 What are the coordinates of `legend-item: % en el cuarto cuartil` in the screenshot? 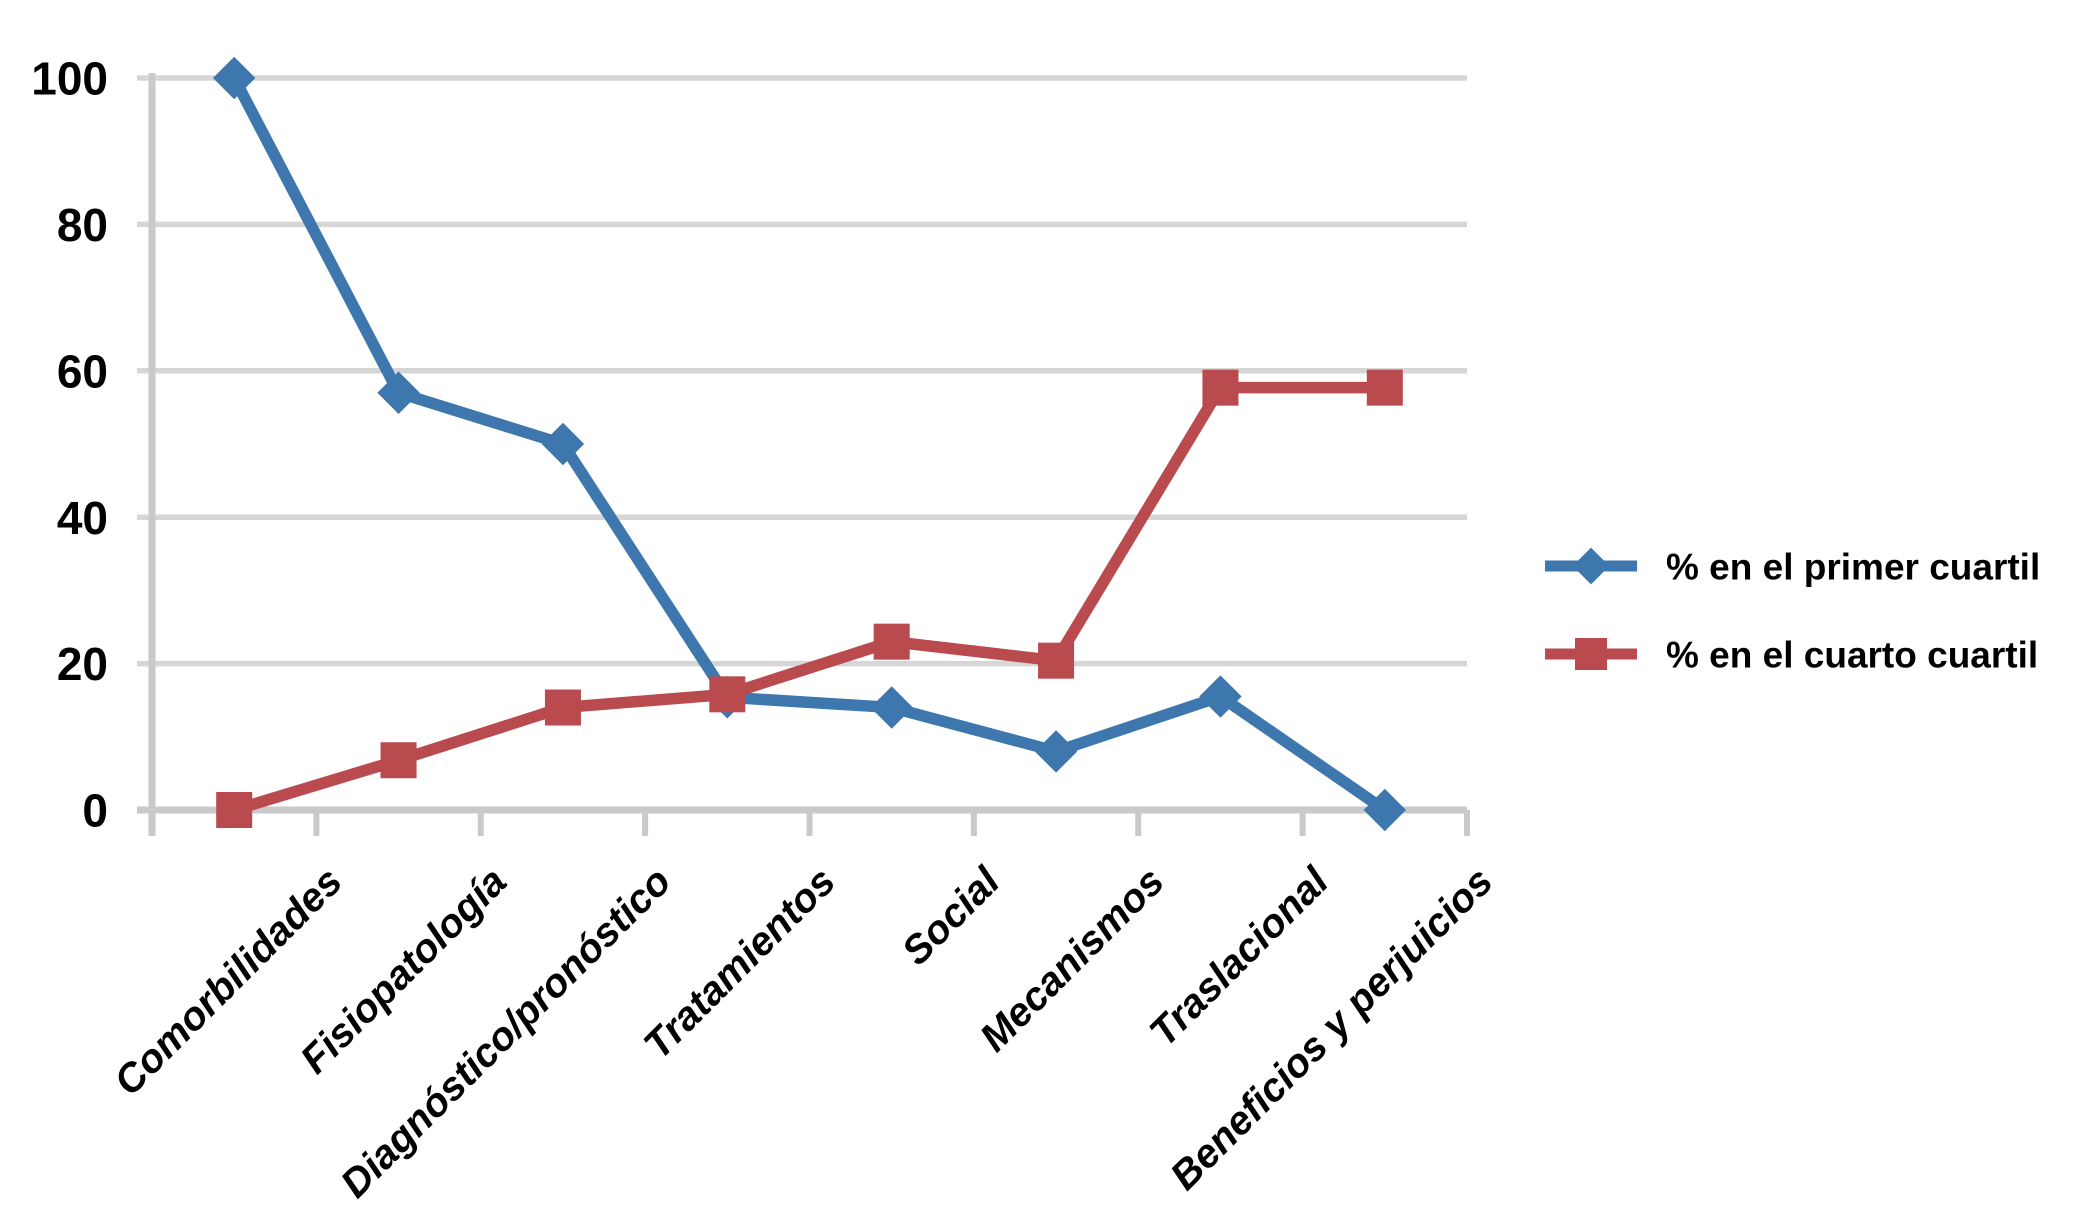 It's located at (1791, 654).